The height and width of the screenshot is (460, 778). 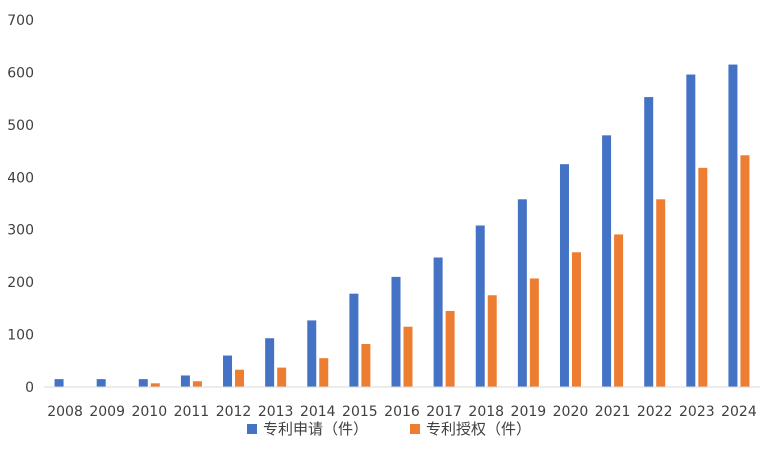 What do you see at coordinates (65, 412) in the screenshot?
I see `x-tick-label: 2008` at bounding box center [65, 412].